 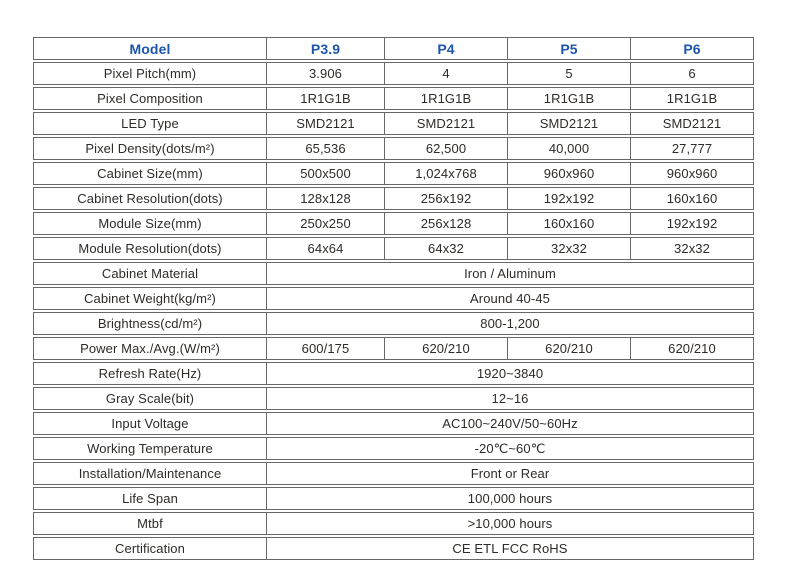 I want to click on spec-value-cell: 65,536, so click(x=326, y=148).